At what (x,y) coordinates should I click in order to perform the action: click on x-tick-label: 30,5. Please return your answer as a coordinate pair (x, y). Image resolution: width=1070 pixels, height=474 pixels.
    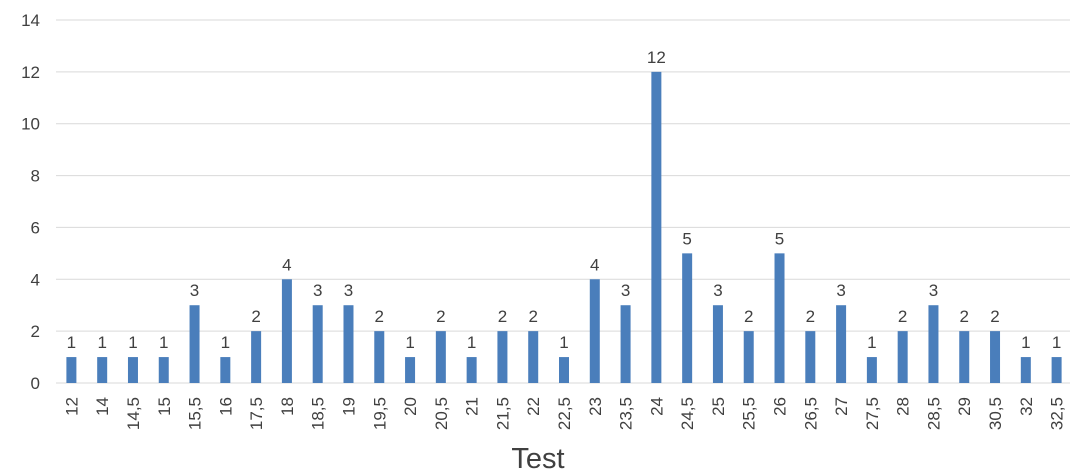
    Looking at the image, I should click on (995, 413).